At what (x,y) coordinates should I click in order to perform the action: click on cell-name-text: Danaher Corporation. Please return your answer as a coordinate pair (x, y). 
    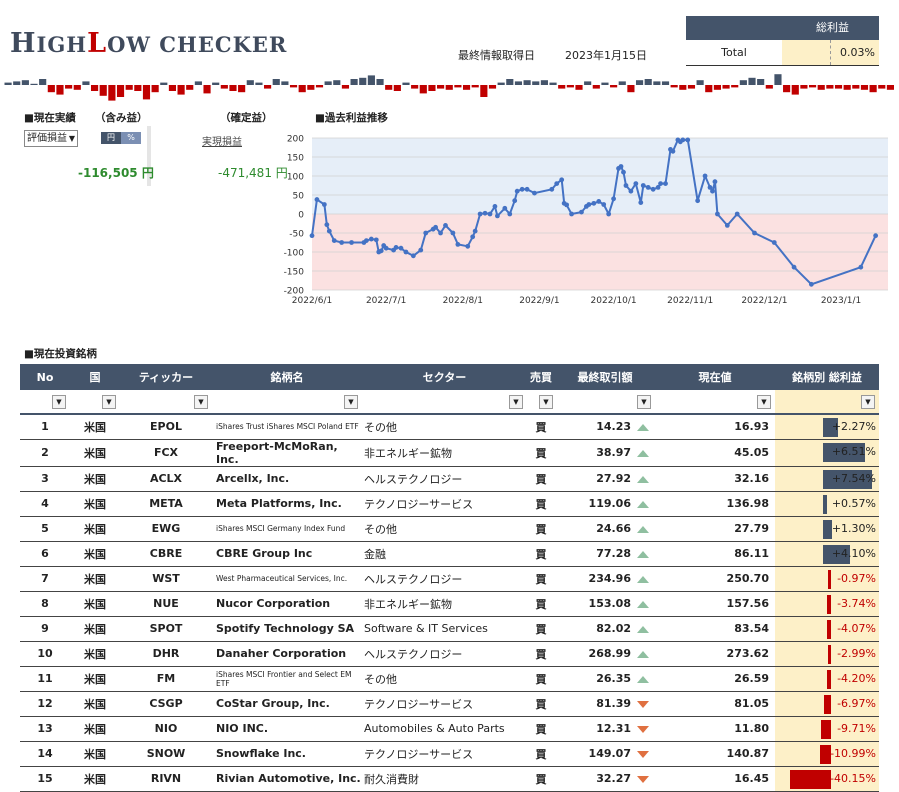
    Looking at the image, I should click on (281, 653).